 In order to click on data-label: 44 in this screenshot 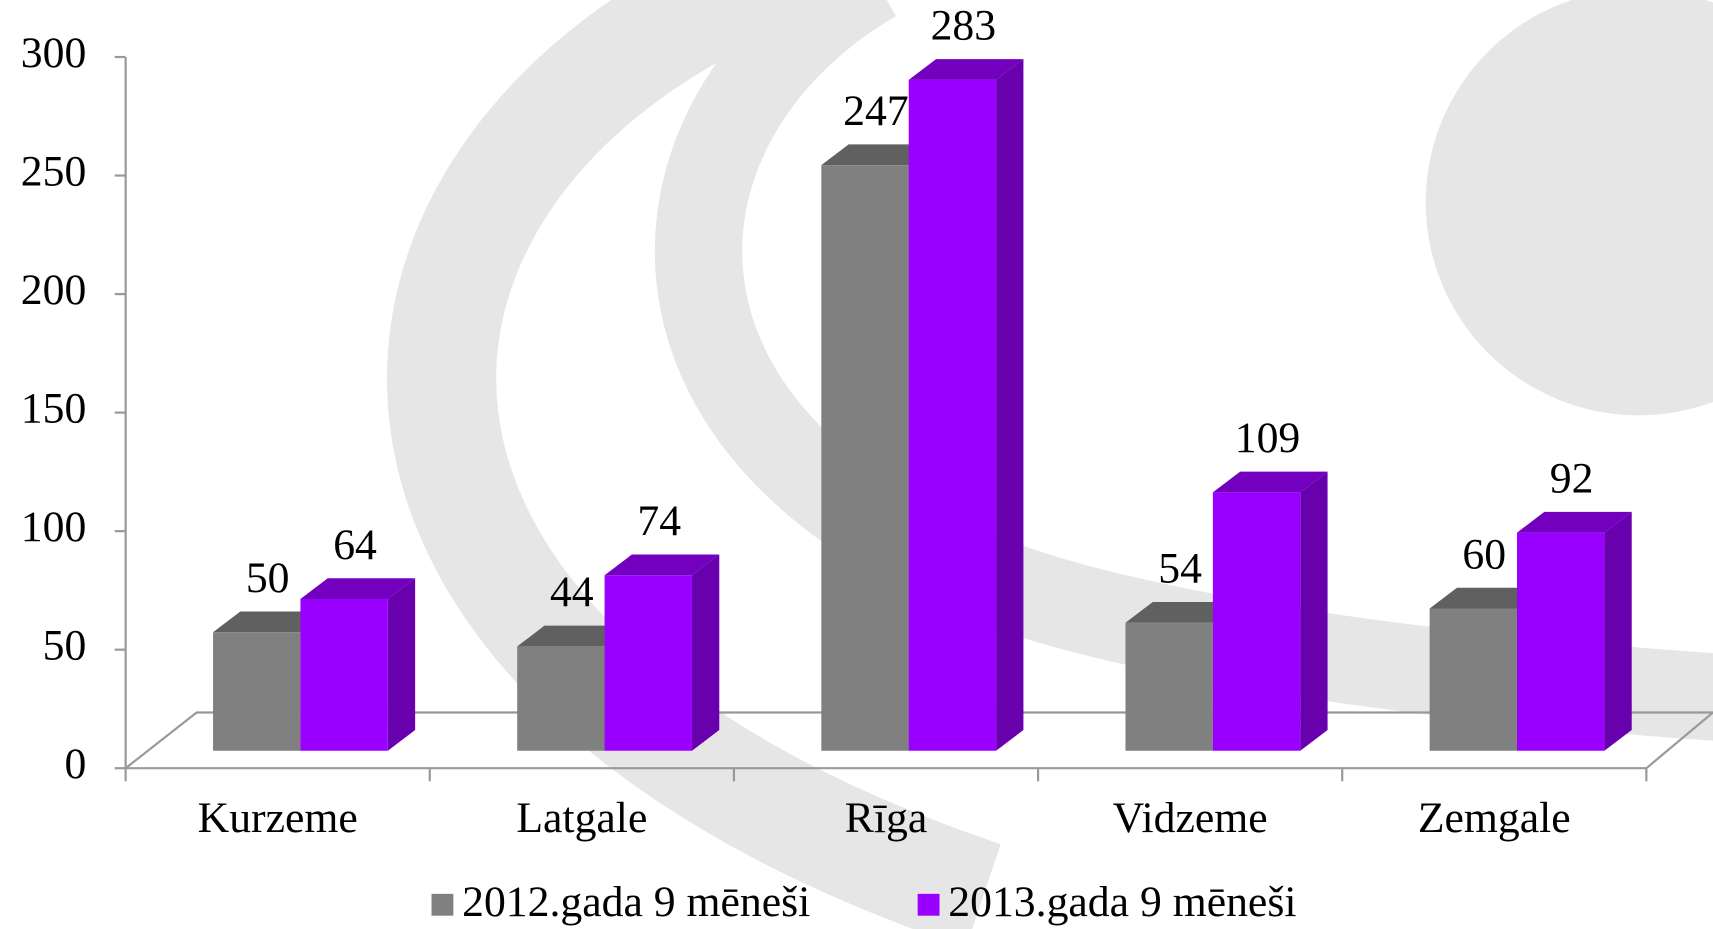, I will do `click(572, 592)`.